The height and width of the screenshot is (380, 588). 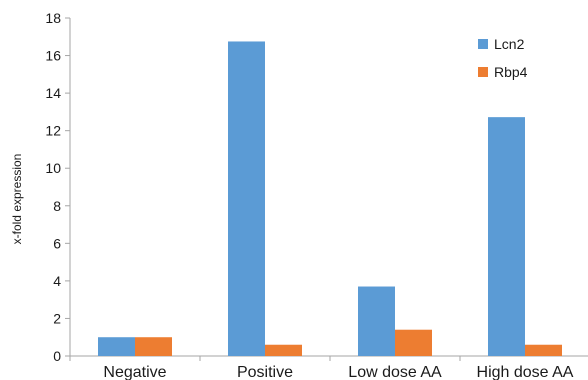 I want to click on x-category-label: High dose AA, so click(x=525, y=372).